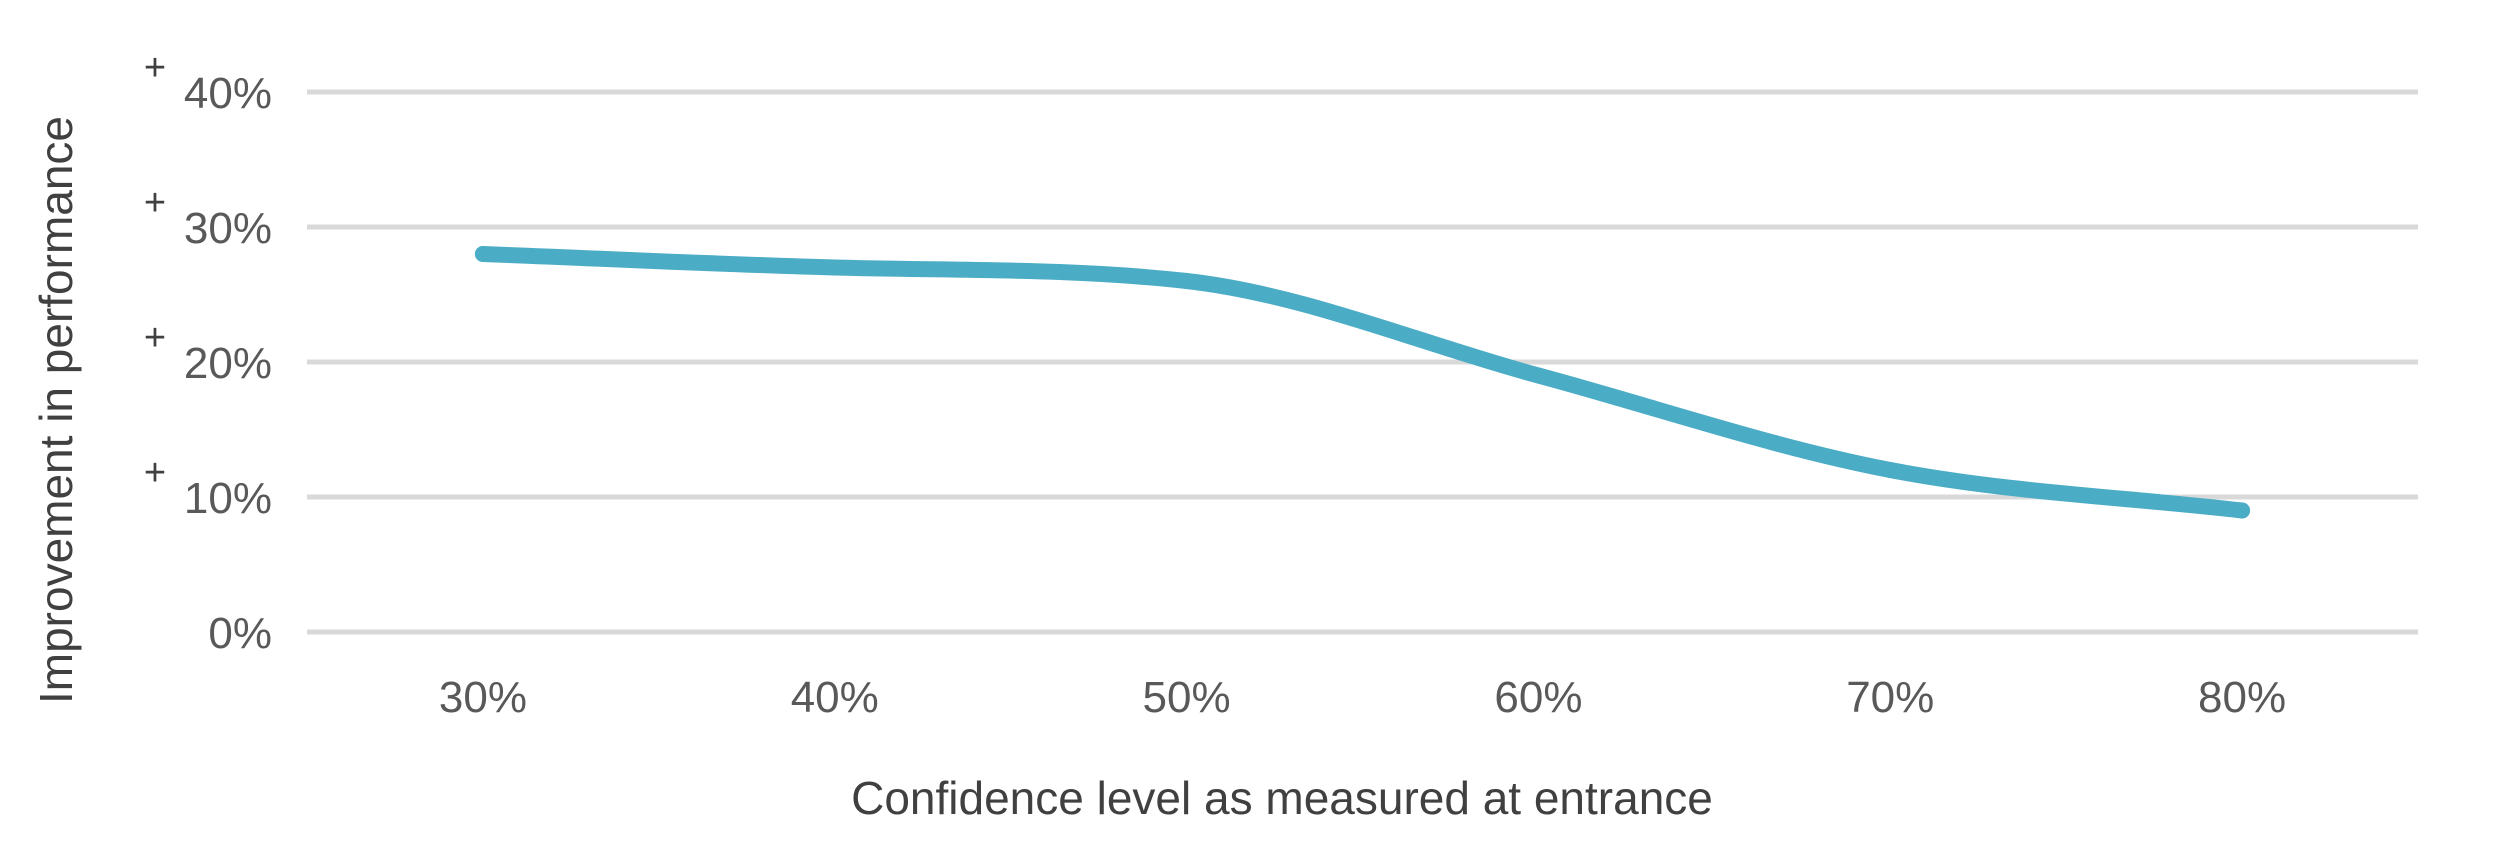 This screenshot has width=2500, height=859. Describe the element at coordinates (1538, 697) in the screenshot. I see `x-tick-label: 60%` at that location.